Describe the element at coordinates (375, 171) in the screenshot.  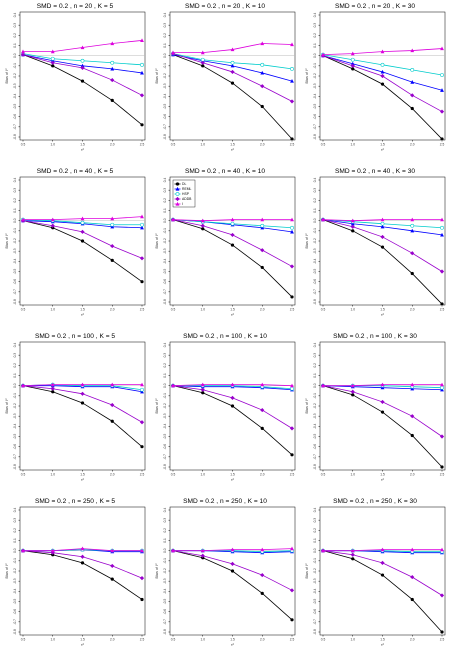
I see `chart-title: SMD = 0.2 , n = 40 , K = 30` at that location.